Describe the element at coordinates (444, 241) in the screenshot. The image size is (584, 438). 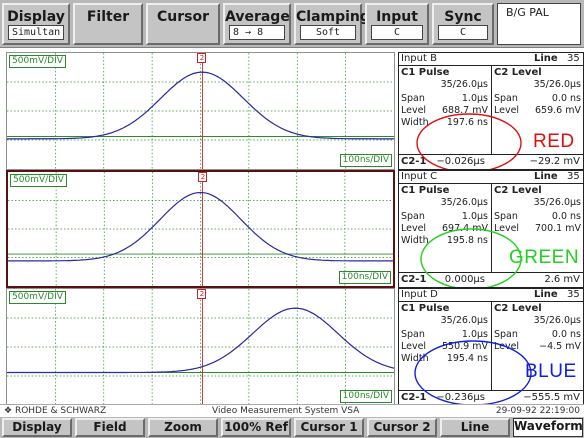
I see `width-row: Width 195.8 ns` at that location.